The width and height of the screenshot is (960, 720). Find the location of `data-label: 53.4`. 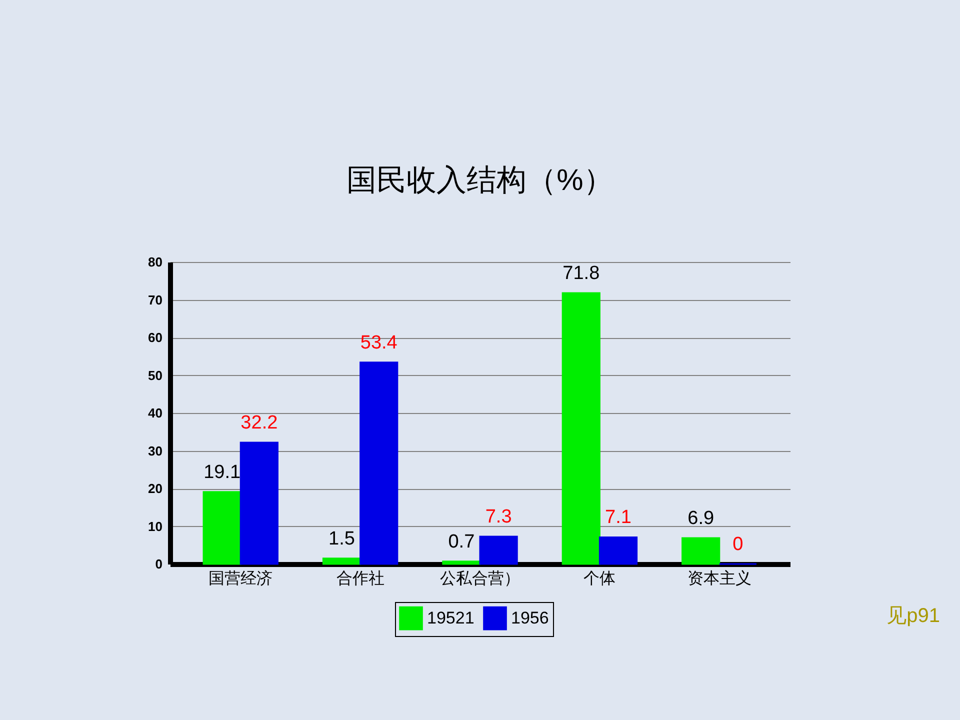

data-label: 53.4 is located at coordinates (379, 343).